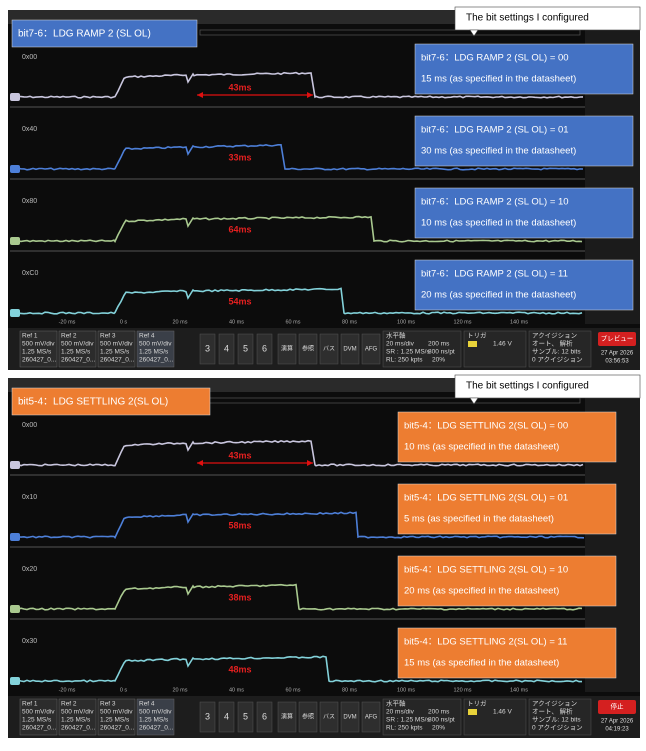  I want to click on note-tail, so click(474, 33).